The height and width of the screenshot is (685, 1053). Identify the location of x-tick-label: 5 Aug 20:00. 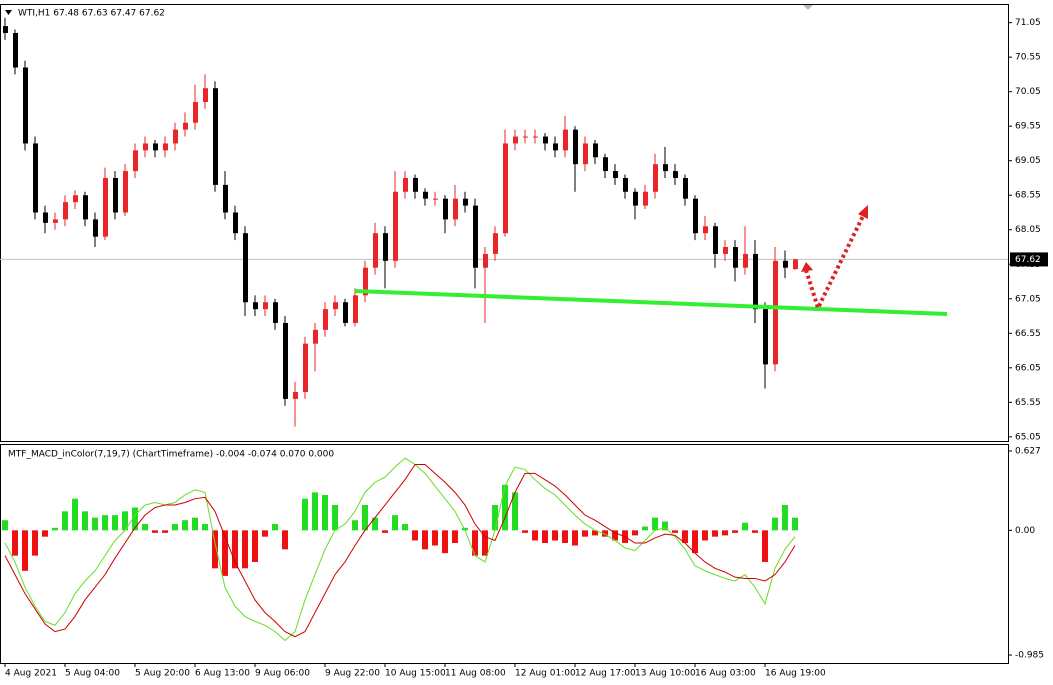
(162, 674).